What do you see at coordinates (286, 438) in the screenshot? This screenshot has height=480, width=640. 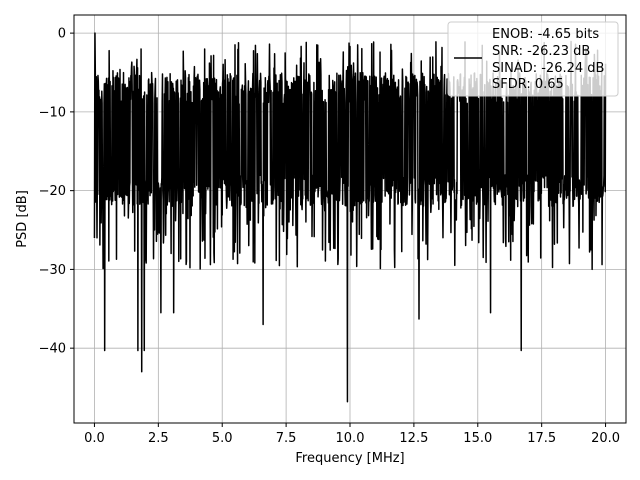 I see `x-tick-label: 7.5` at bounding box center [286, 438].